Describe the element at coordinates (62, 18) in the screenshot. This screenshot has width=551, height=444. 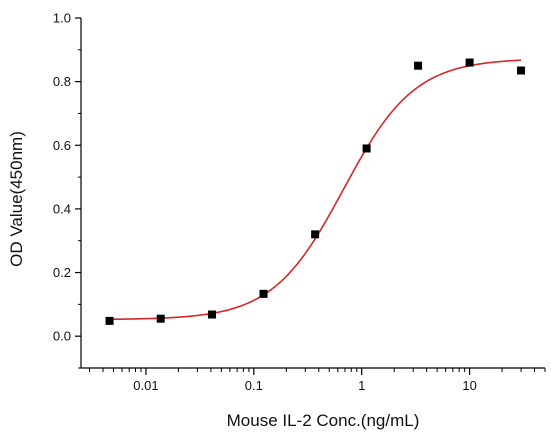
I see `y-tick-label: 1.0` at that location.